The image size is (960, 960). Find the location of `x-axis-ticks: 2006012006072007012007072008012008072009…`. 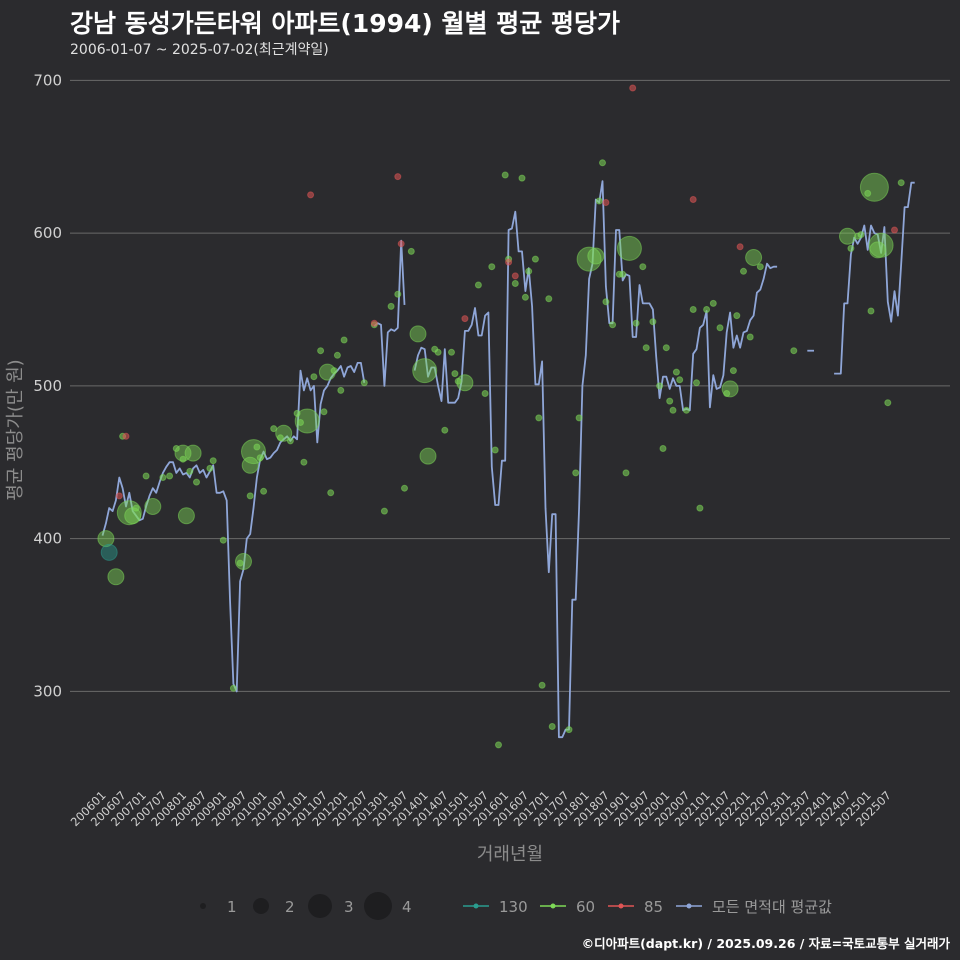

x-axis-ticks: 2006012006072007012007072008012008072009… is located at coordinates (481, 808).